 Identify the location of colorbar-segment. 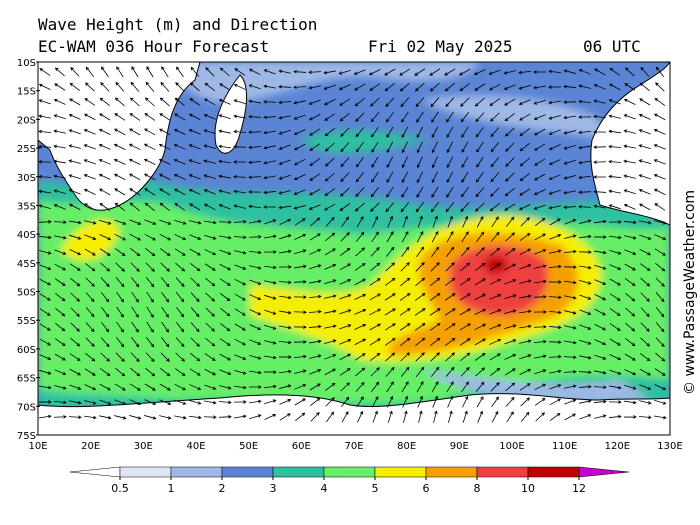
(145, 472).